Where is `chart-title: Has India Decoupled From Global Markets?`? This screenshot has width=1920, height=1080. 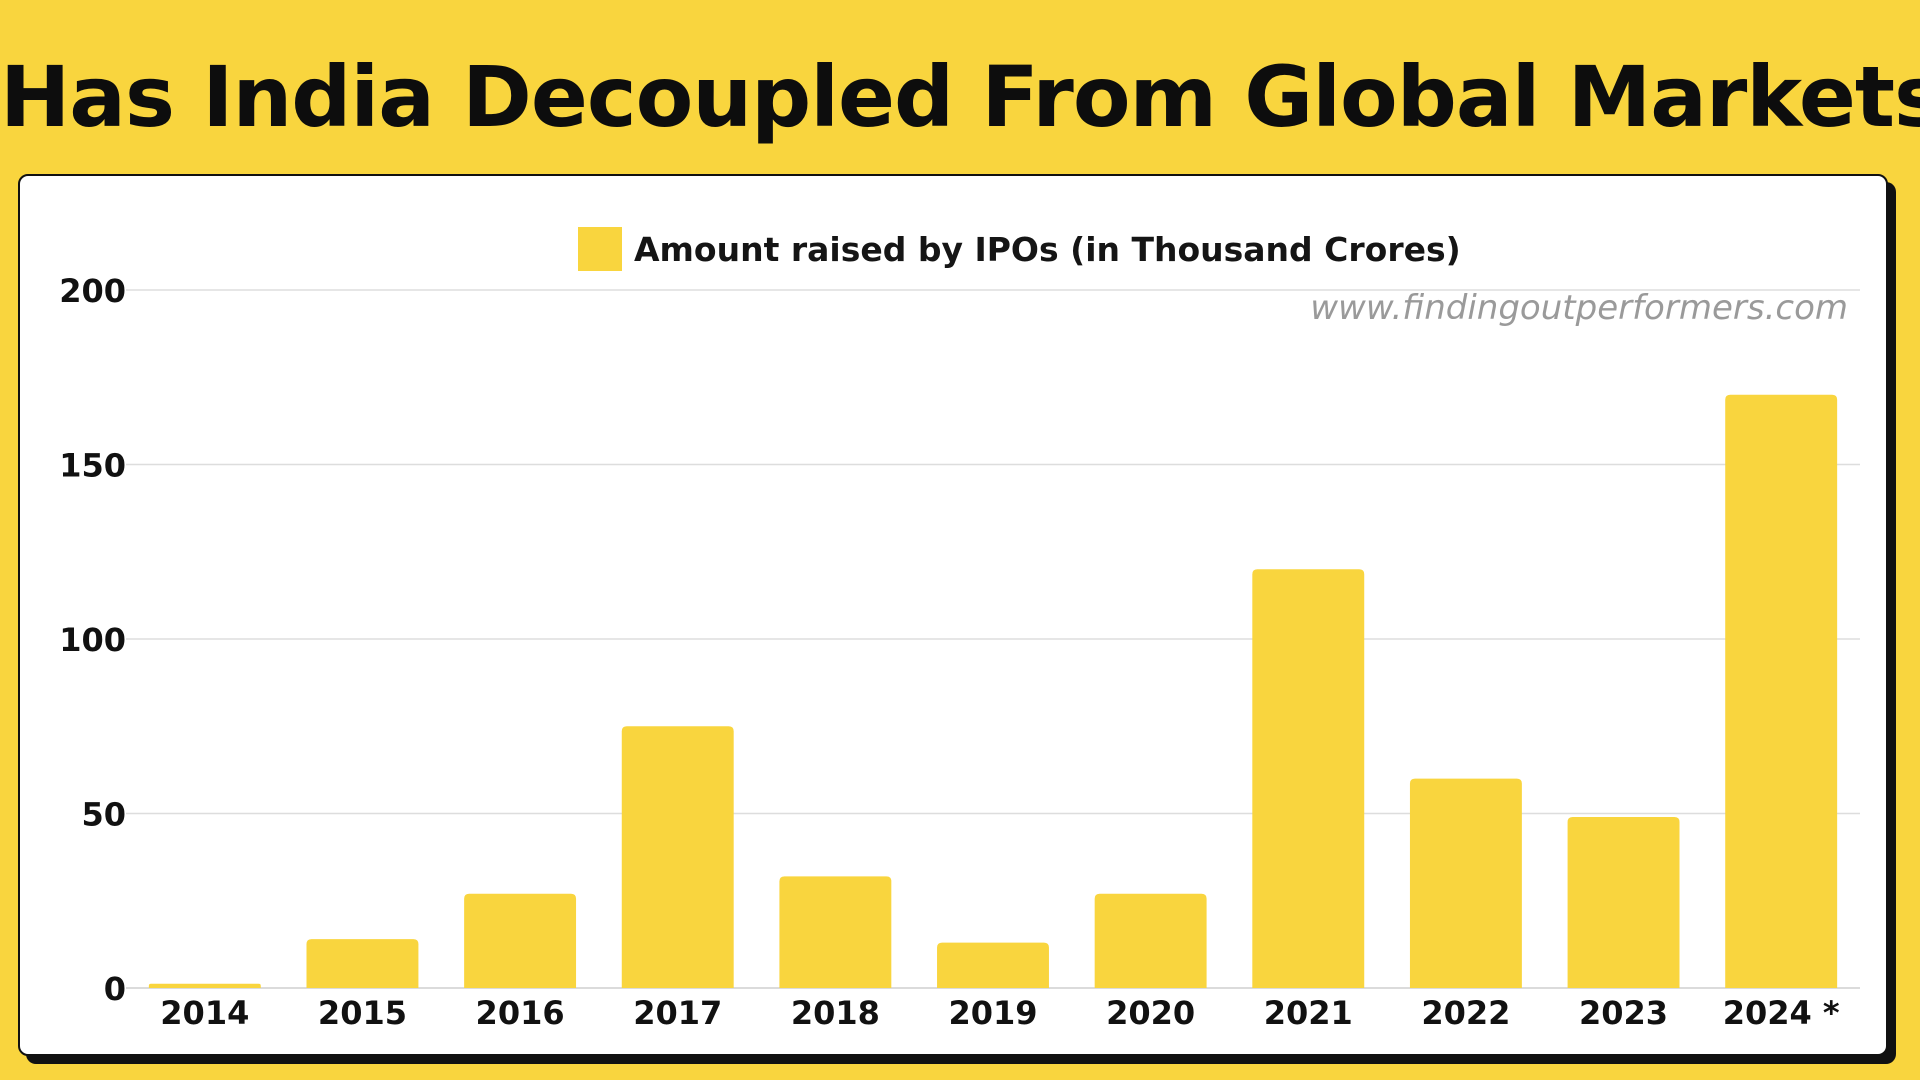
chart-title: Has India Decoupled From Global Markets? is located at coordinates (960, 97).